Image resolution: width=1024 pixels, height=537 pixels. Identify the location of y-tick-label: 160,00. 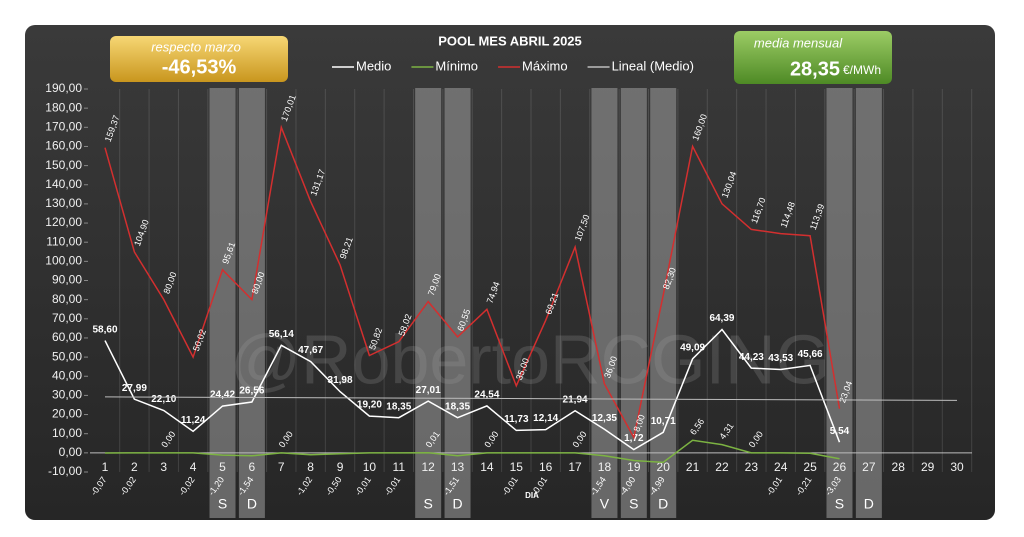
(63, 146).